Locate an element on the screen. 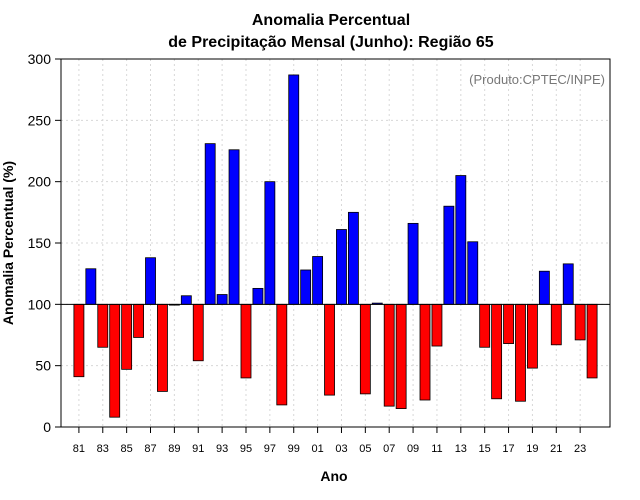 This screenshot has height=500, width=640. bar-2022 is located at coordinates (568, 284).